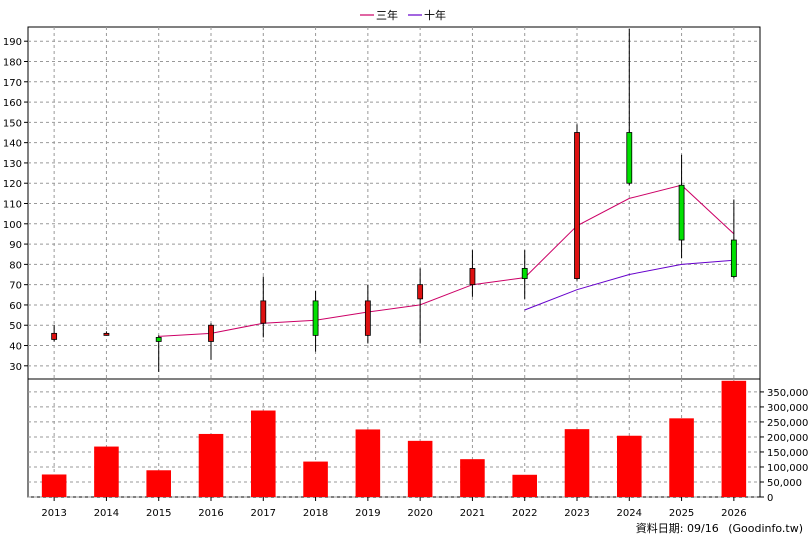 The height and width of the screenshot is (540, 808). Describe the element at coordinates (472, 478) in the screenshot. I see `volume-bar-2021` at that location.